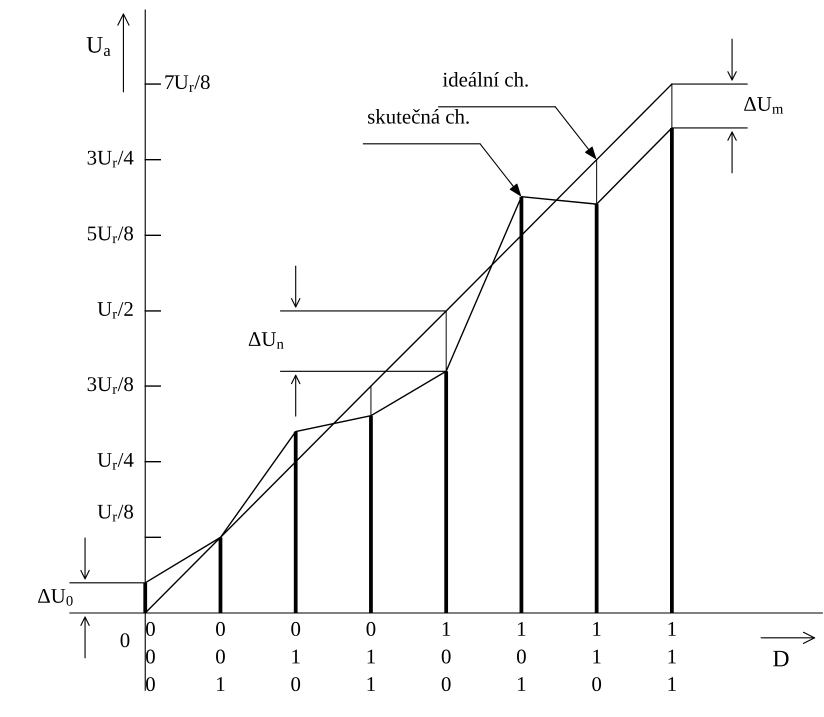  I want to click on x-tick-label: 1 1 1, so click(672, 656).